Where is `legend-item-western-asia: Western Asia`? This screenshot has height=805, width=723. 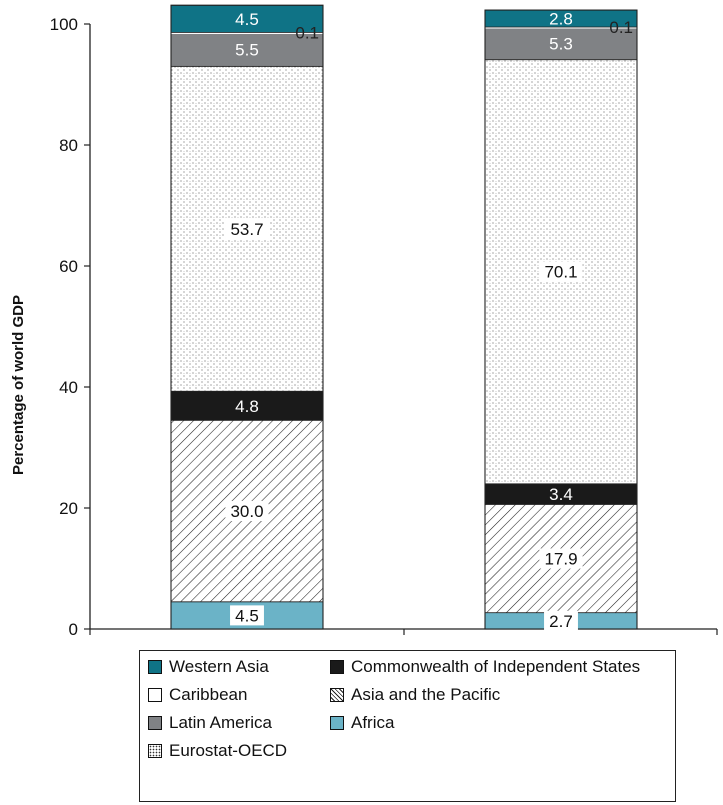
legend-item-western-asia: Western Asia is located at coordinates (208, 667).